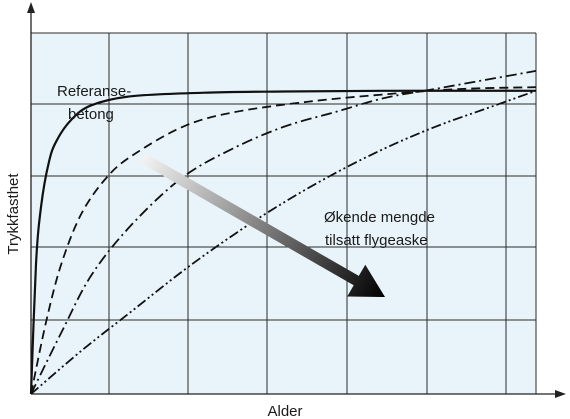 Image resolution: width=570 pixels, height=419 pixels. I want to click on arrow-label-line1: Økende mengde, so click(379, 217).